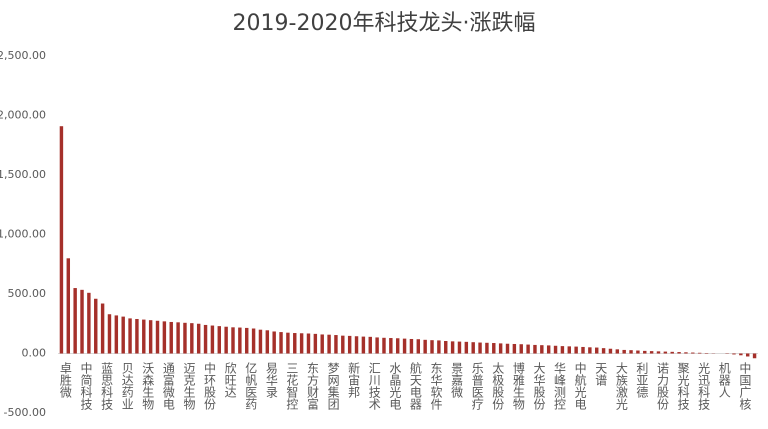  What do you see at coordinates (518, 385) in the screenshot?
I see `x-tick-label: 博雅生物` at bounding box center [518, 385].